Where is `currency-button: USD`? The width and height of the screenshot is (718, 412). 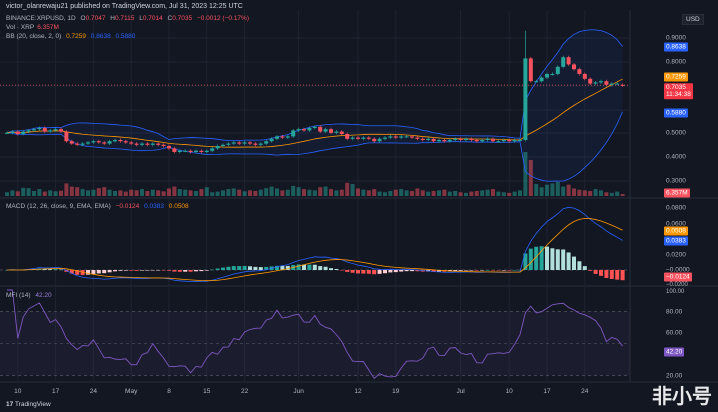 currency-button: USD is located at coordinates (693, 19).